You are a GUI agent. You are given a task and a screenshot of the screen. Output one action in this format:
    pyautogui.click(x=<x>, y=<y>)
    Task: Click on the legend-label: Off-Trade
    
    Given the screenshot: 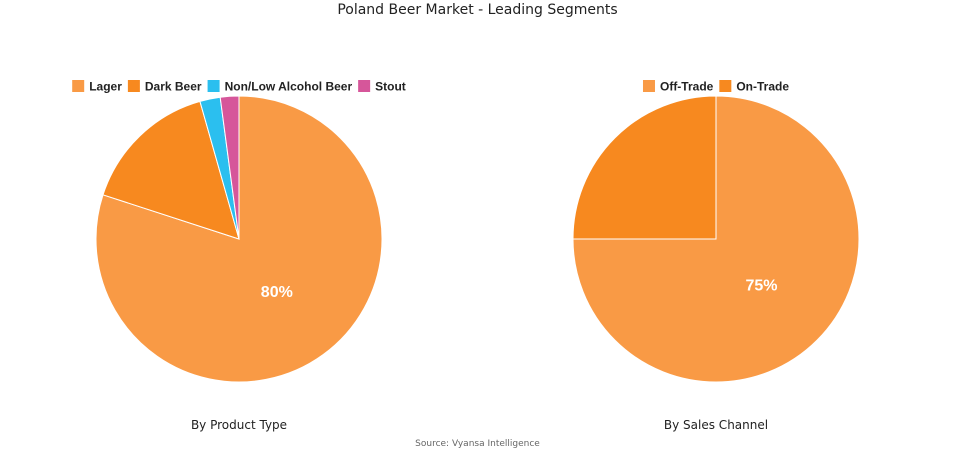 What is the action you would take?
    pyautogui.click(x=687, y=87)
    